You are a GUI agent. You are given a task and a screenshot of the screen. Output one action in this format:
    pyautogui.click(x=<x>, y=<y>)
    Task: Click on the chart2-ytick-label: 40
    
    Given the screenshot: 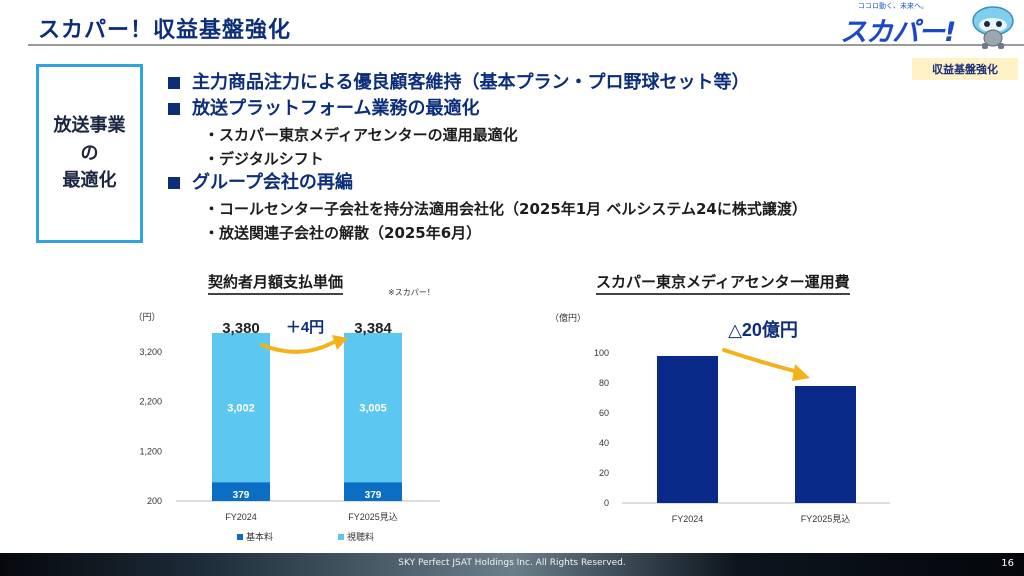 What is the action you would take?
    pyautogui.click(x=604, y=443)
    